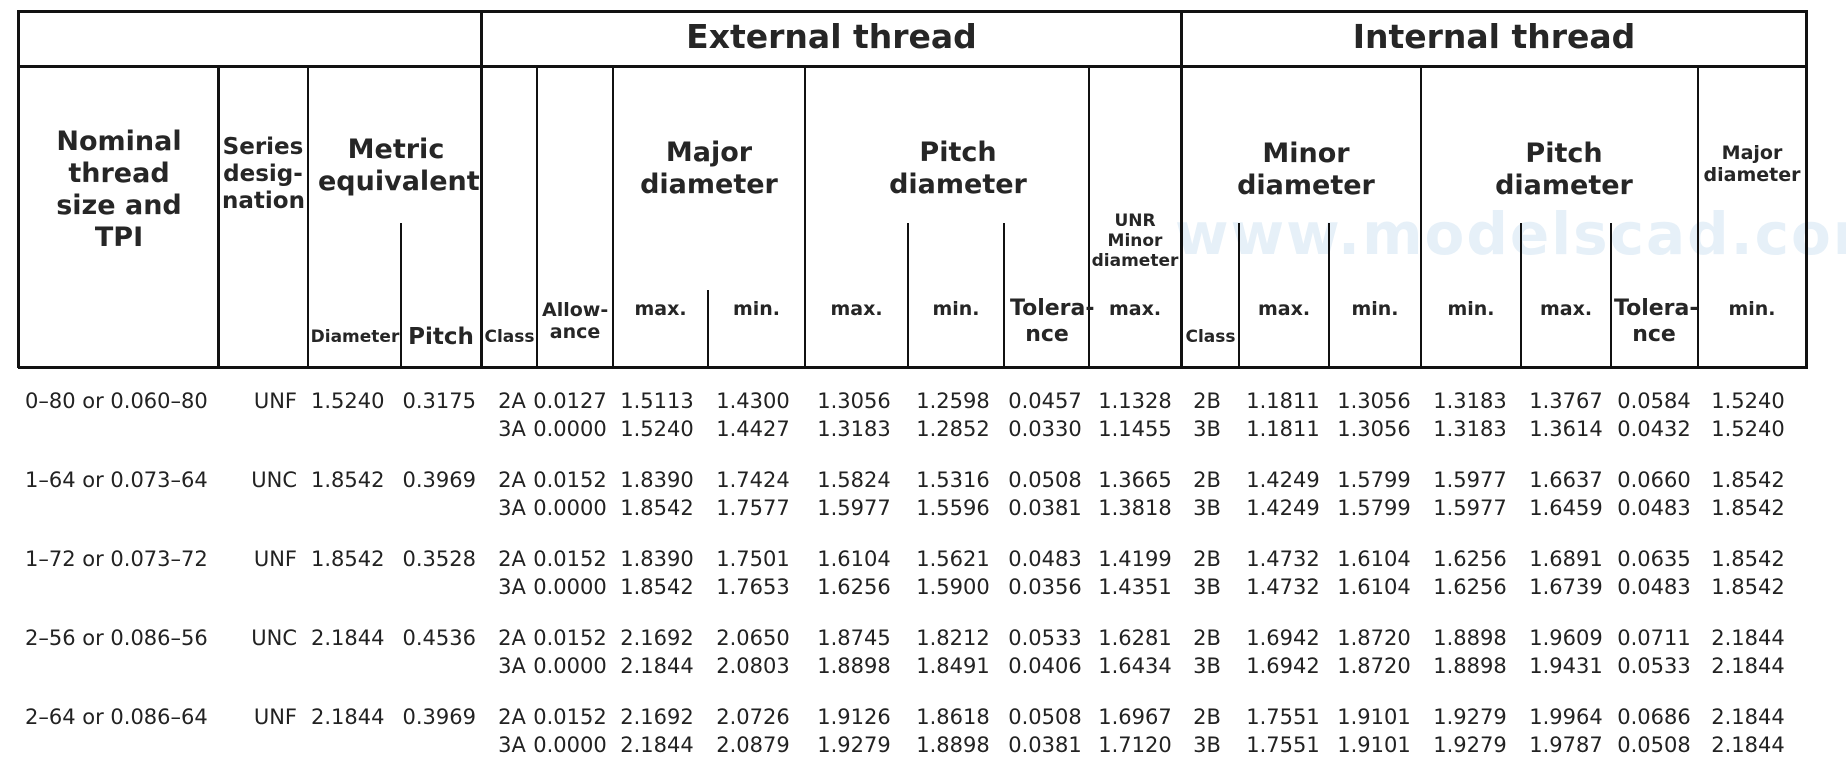 This screenshot has width=1846, height=757. Describe the element at coordinates (854, 638) in the screenshot. I see `row-cell: 1.8745` at that location.